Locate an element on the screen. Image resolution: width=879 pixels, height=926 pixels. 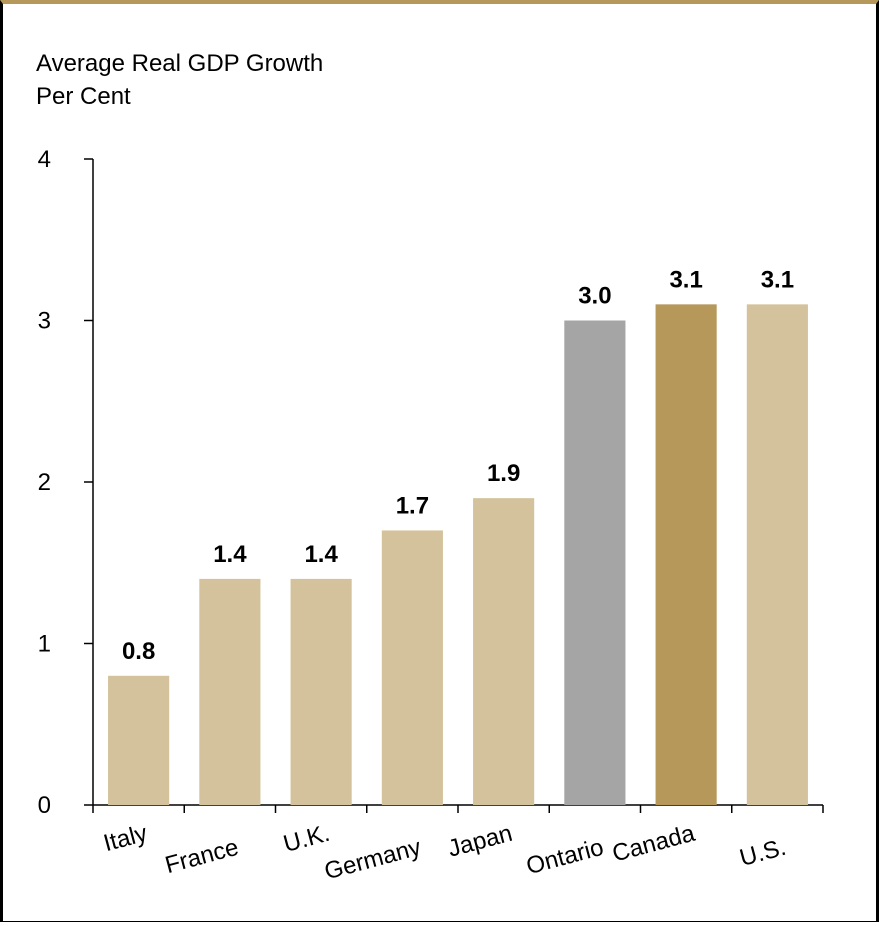
data-label: 3.0 is located at coordinates (594, 296).